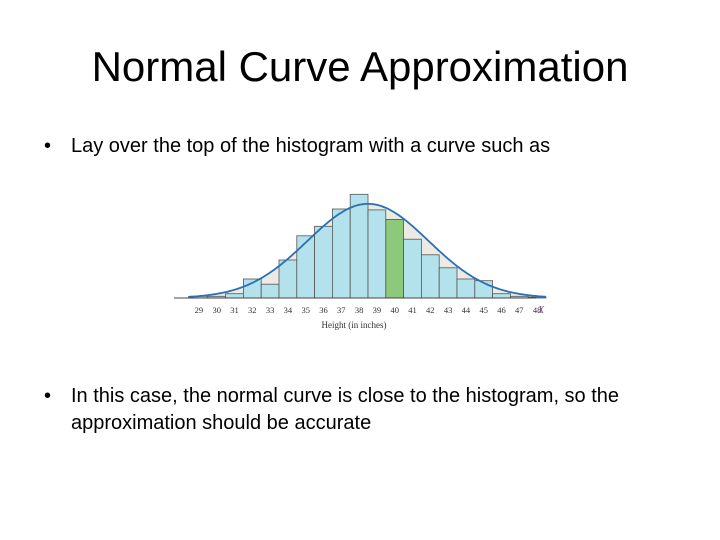 The height and width of the screenshot is (540, 720). I want to click on x-tick-label: 35, so click(305, 310).